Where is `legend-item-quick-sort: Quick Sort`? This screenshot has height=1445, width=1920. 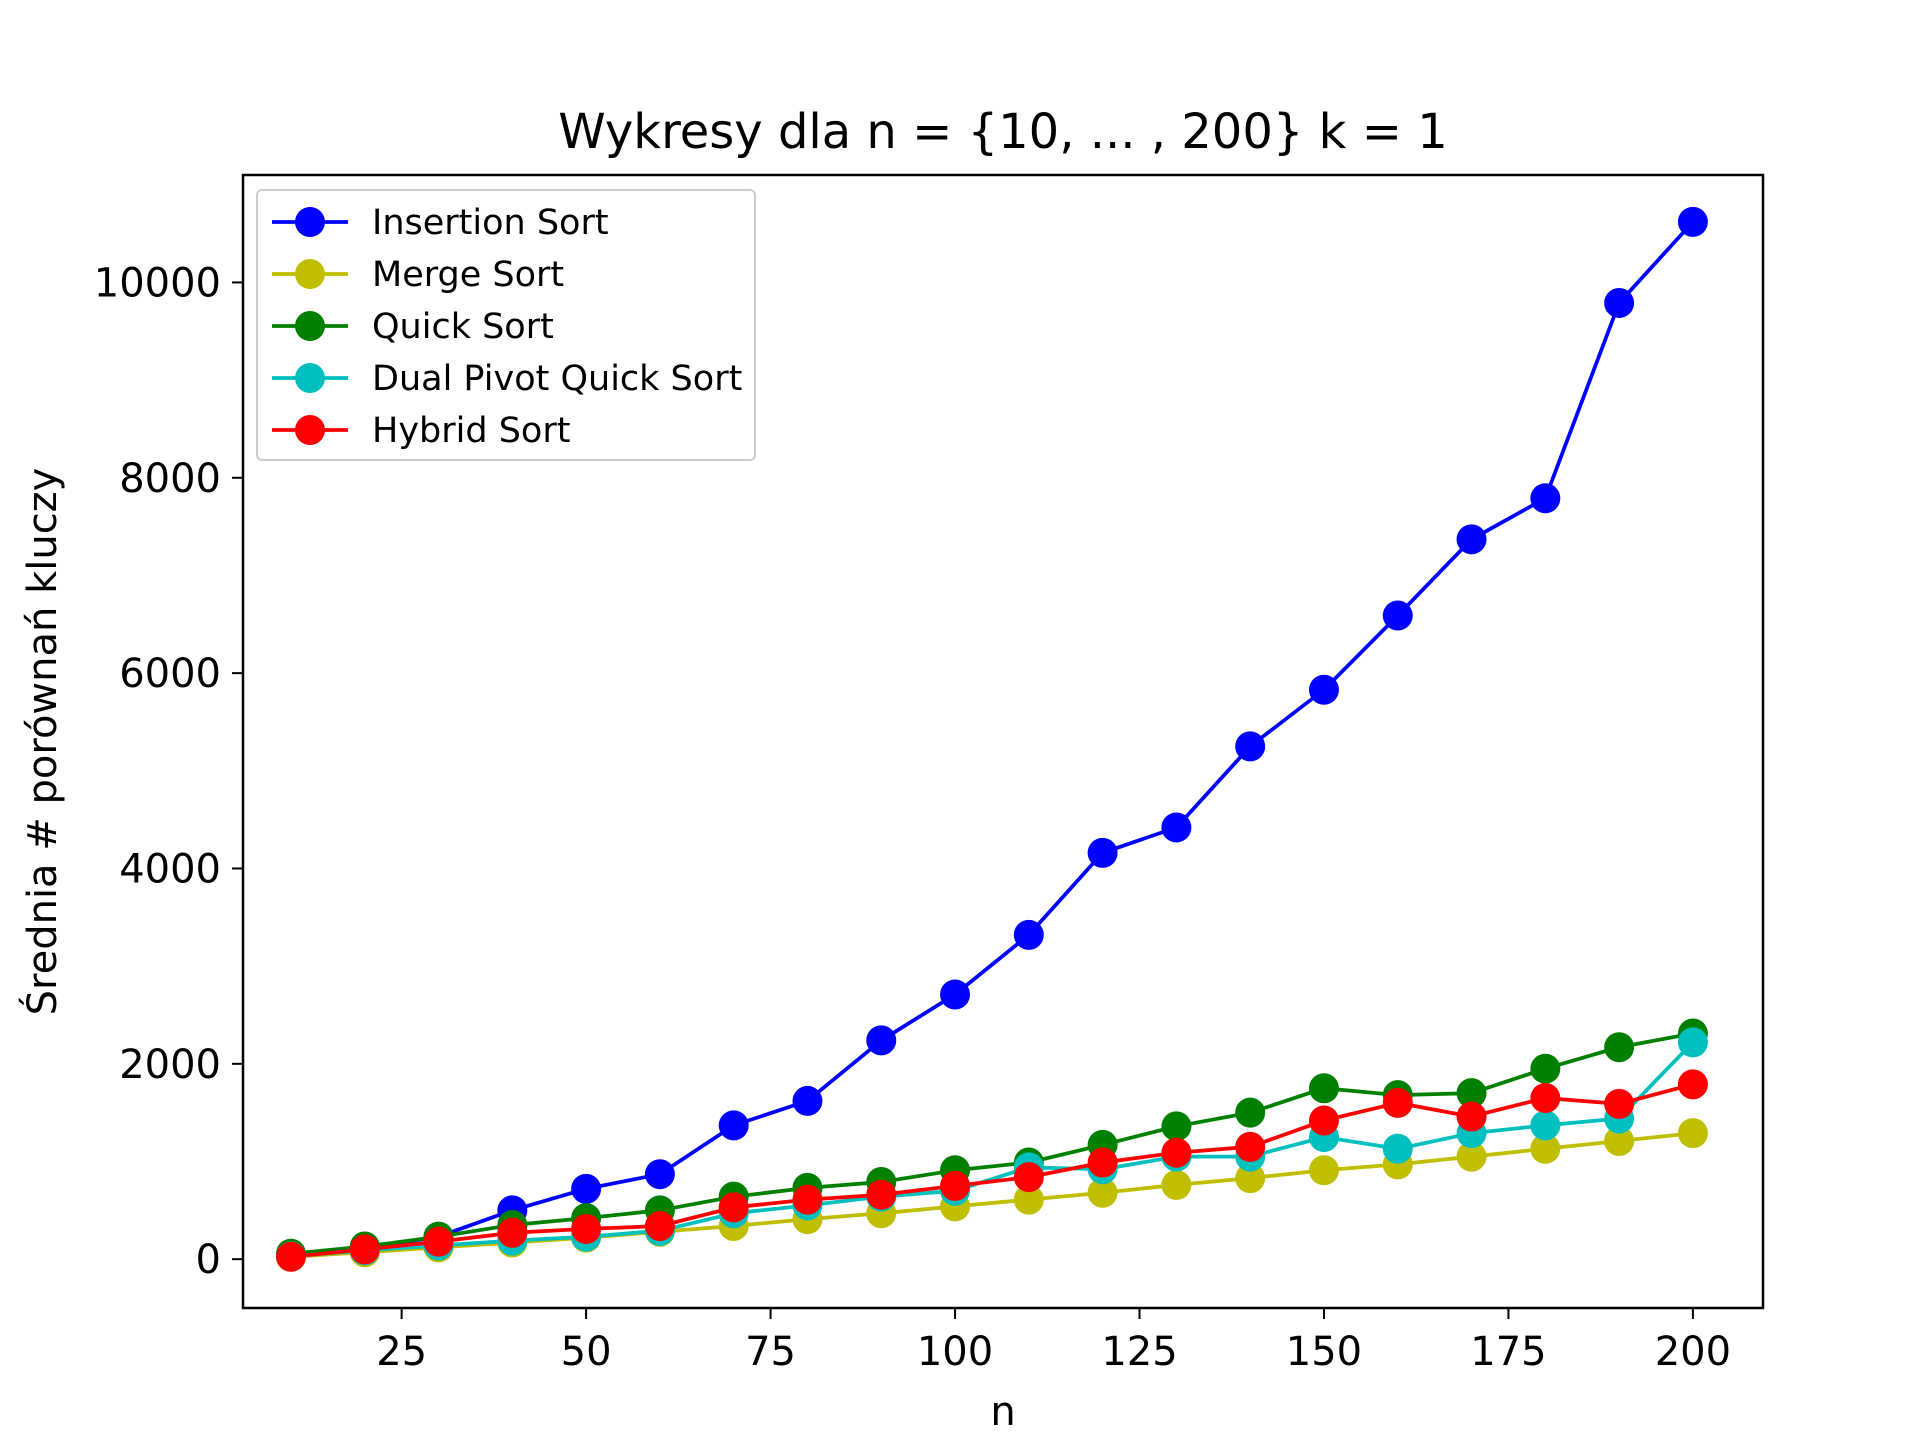
legend-item-quick-sort: Quick Sort is located at coordinates (413, 327).